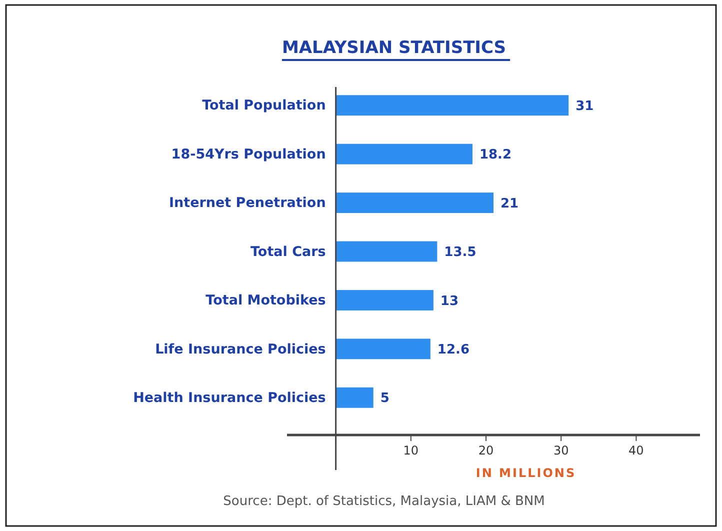 The image size is (722, 531). Describe the element at coordinates (385, 398) in the screenshot. I see `data-label: 5` at that location.